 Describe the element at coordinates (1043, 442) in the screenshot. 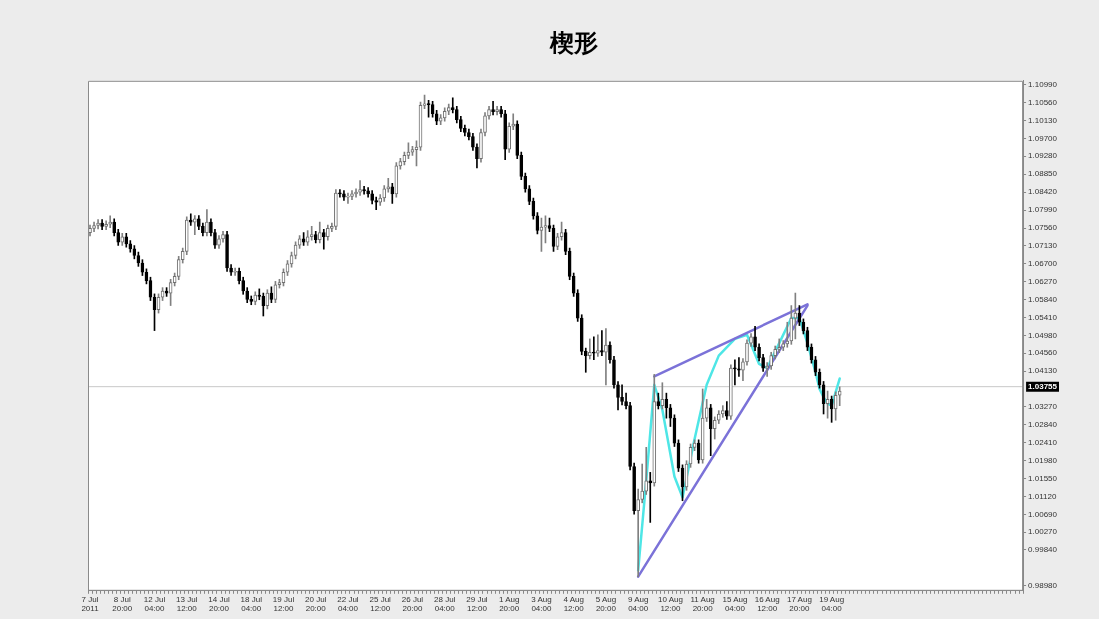

I see `y-tick-label: 1.02410` at that location.